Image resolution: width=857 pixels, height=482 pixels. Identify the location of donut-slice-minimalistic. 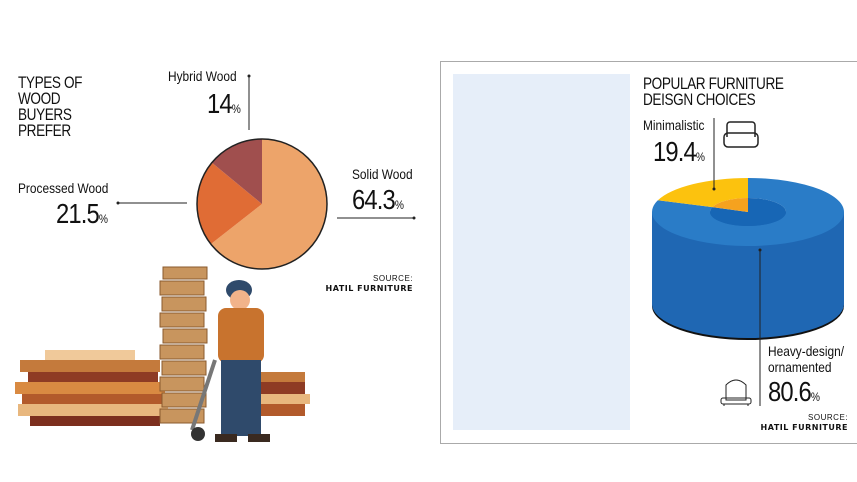
(702, 193).